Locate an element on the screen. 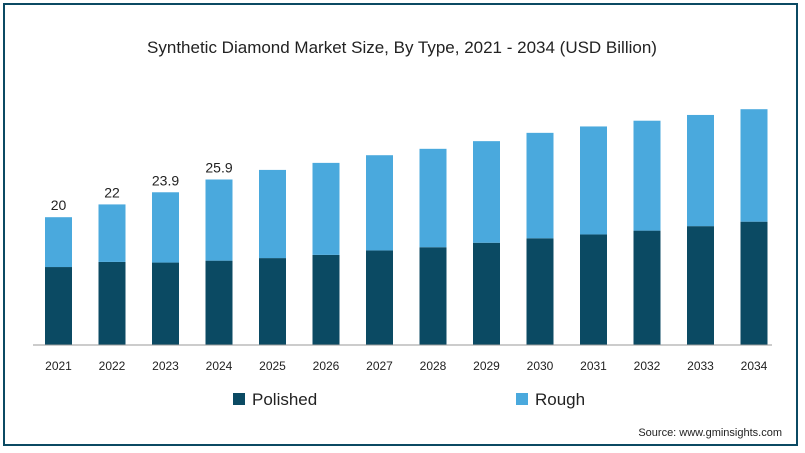 The width and height of the screenshot is (805, 453). data-label-2022: 22 is located at coordinates (112, 192).